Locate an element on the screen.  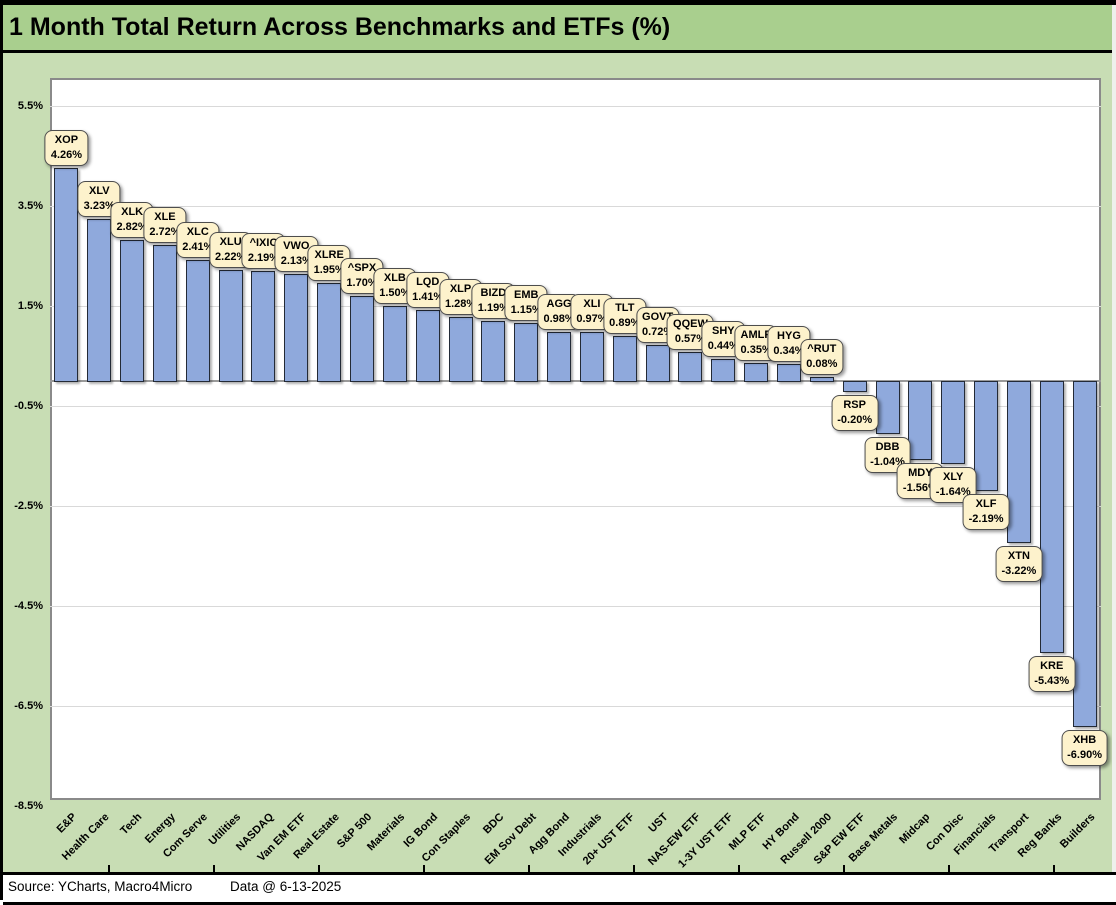
x-axis-label-text: Real Estate is located at coordinates (316, 836).